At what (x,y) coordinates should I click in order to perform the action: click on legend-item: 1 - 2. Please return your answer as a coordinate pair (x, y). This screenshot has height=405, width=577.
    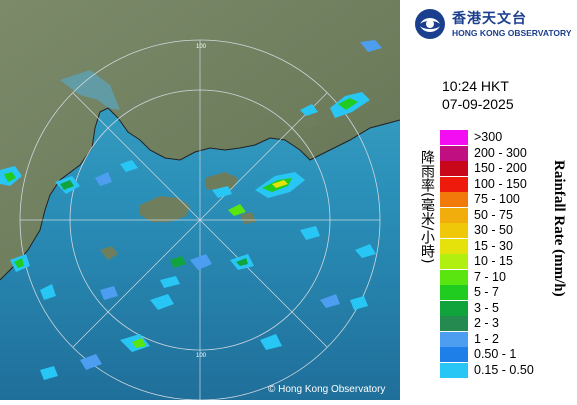
    Looking at the image, I should click on (500, 339).